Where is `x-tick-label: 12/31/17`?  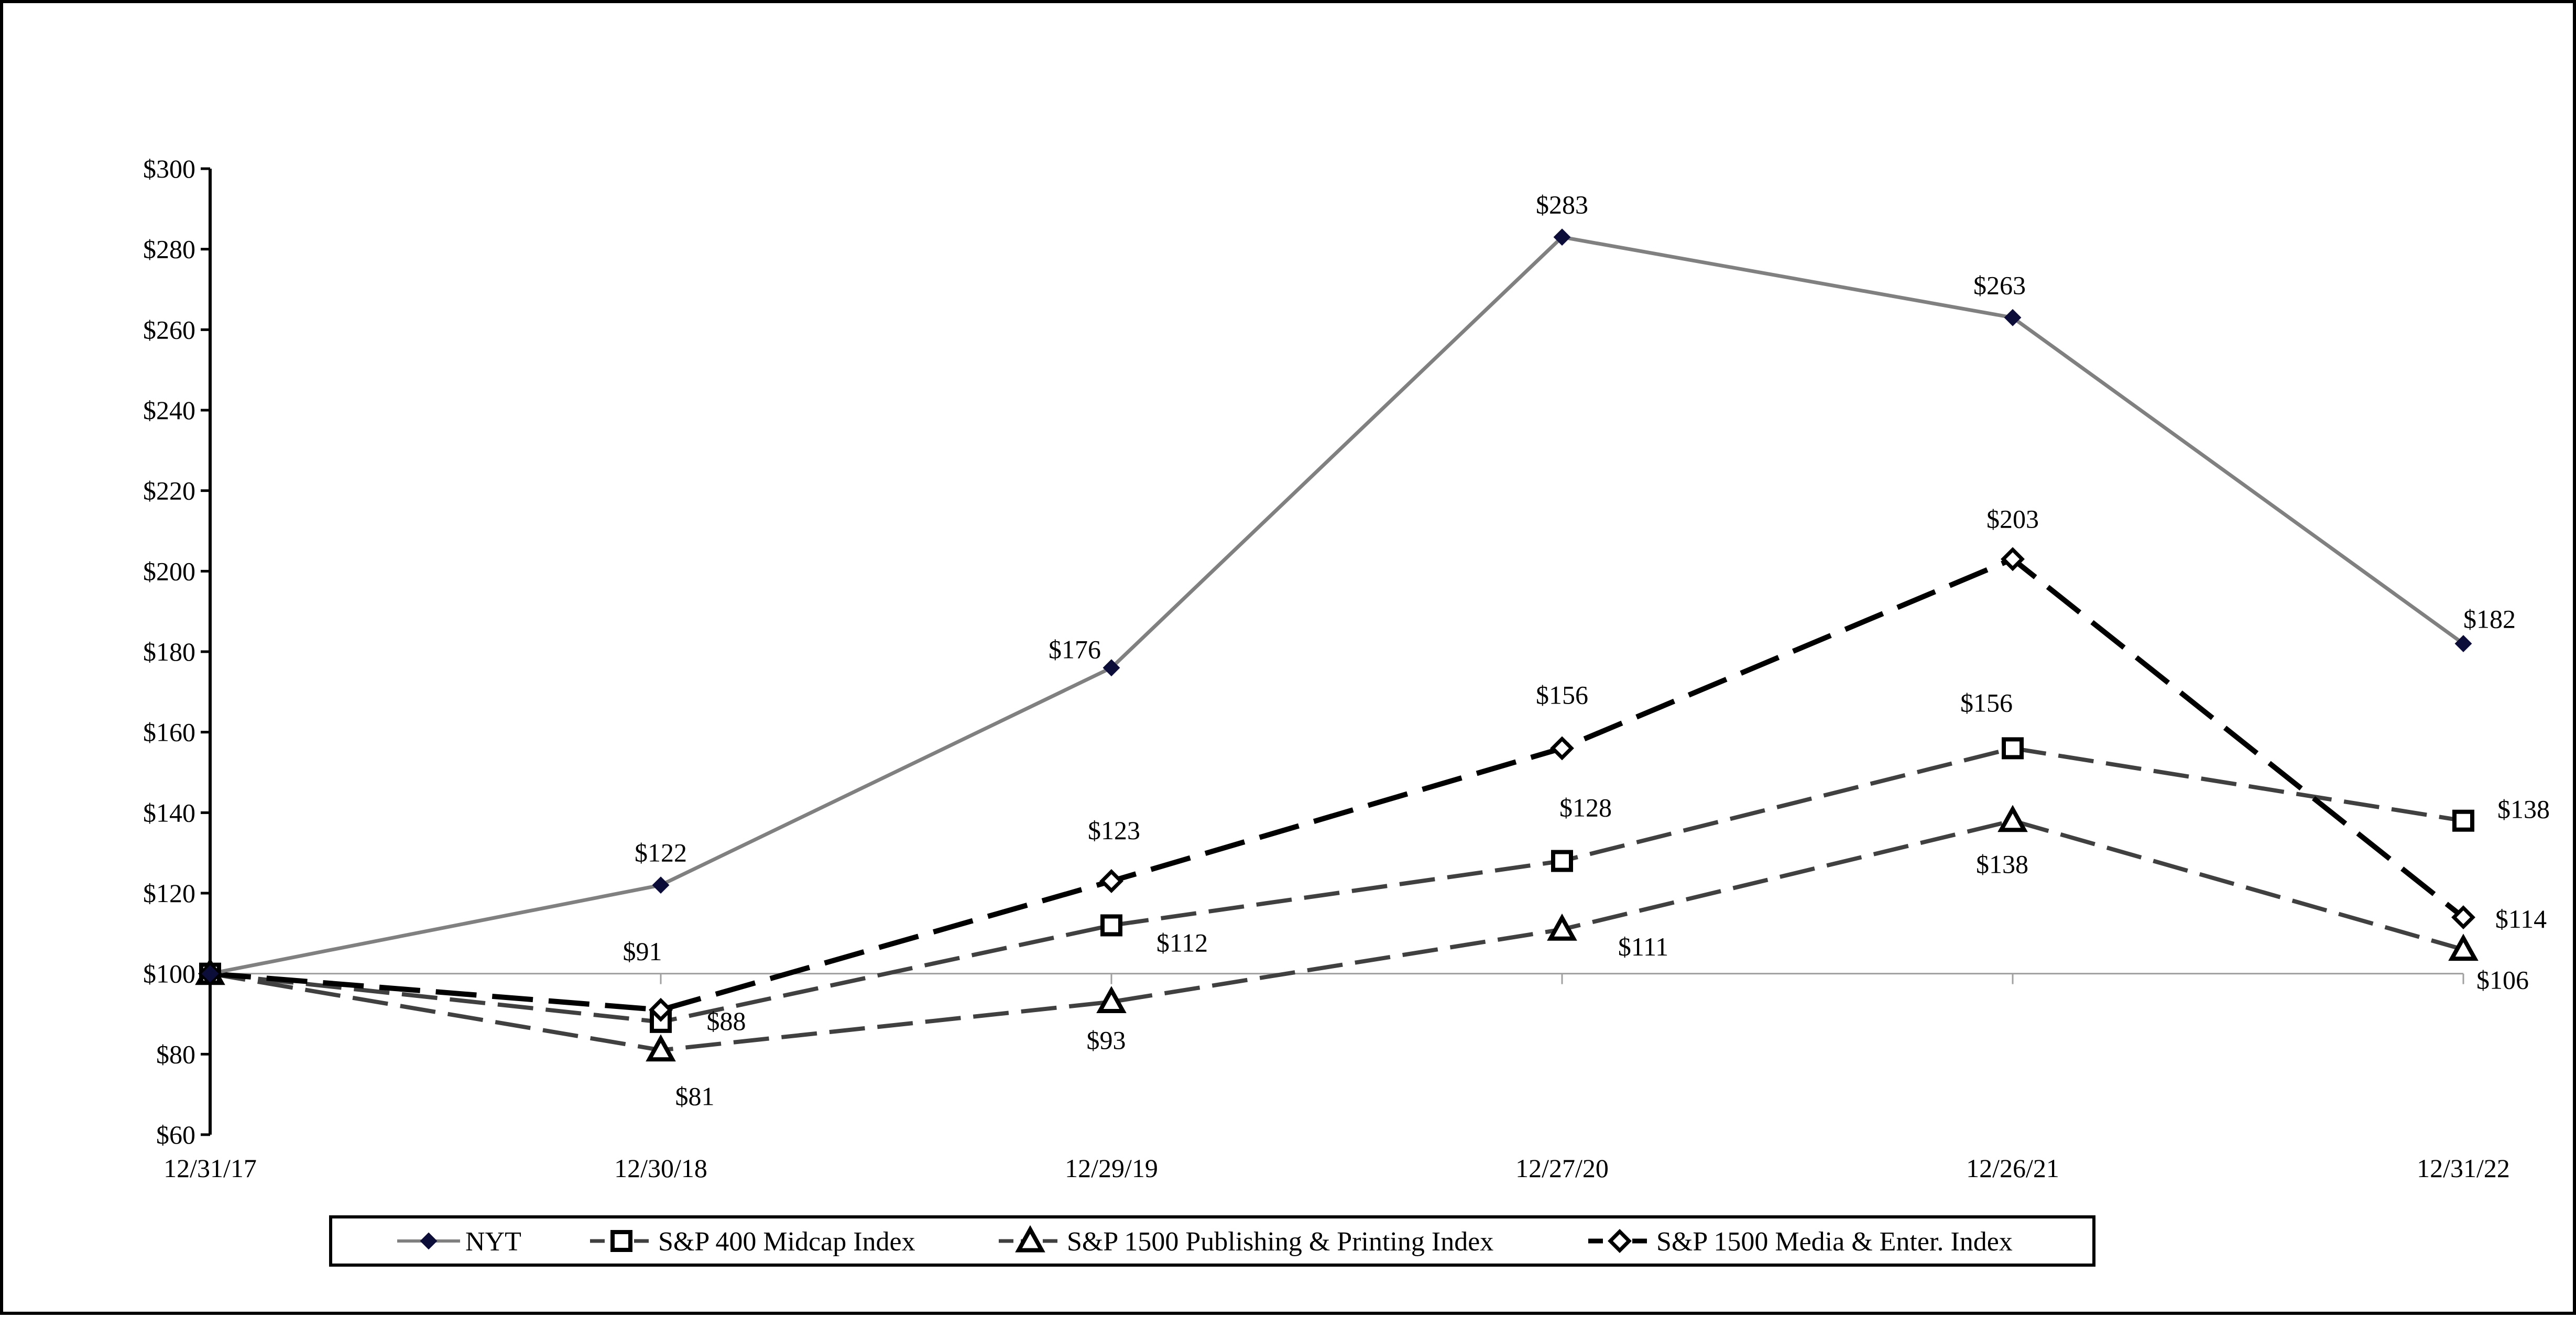
x-tick-label: 12/31/17 is located at coordinates (210, 1169).